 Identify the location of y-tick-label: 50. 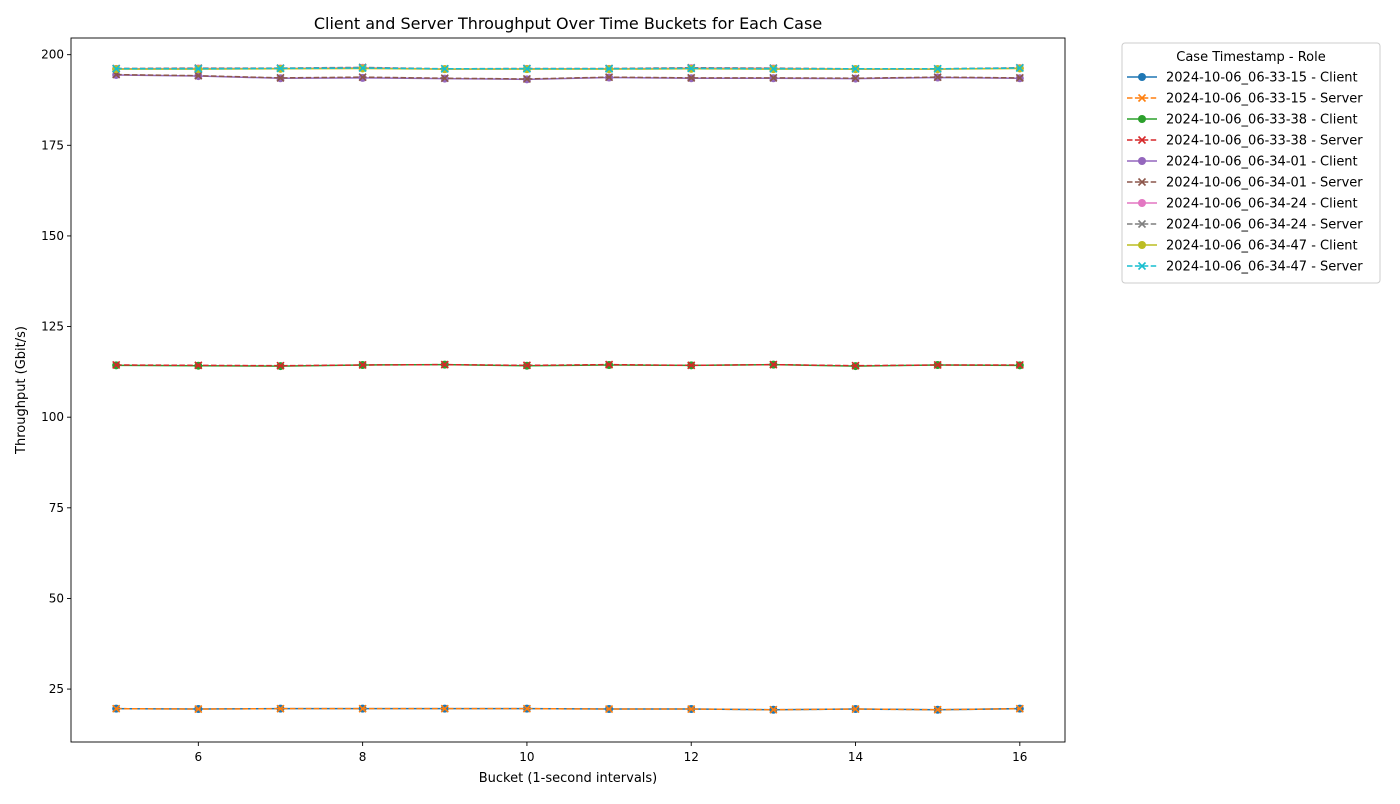
(56, 598).